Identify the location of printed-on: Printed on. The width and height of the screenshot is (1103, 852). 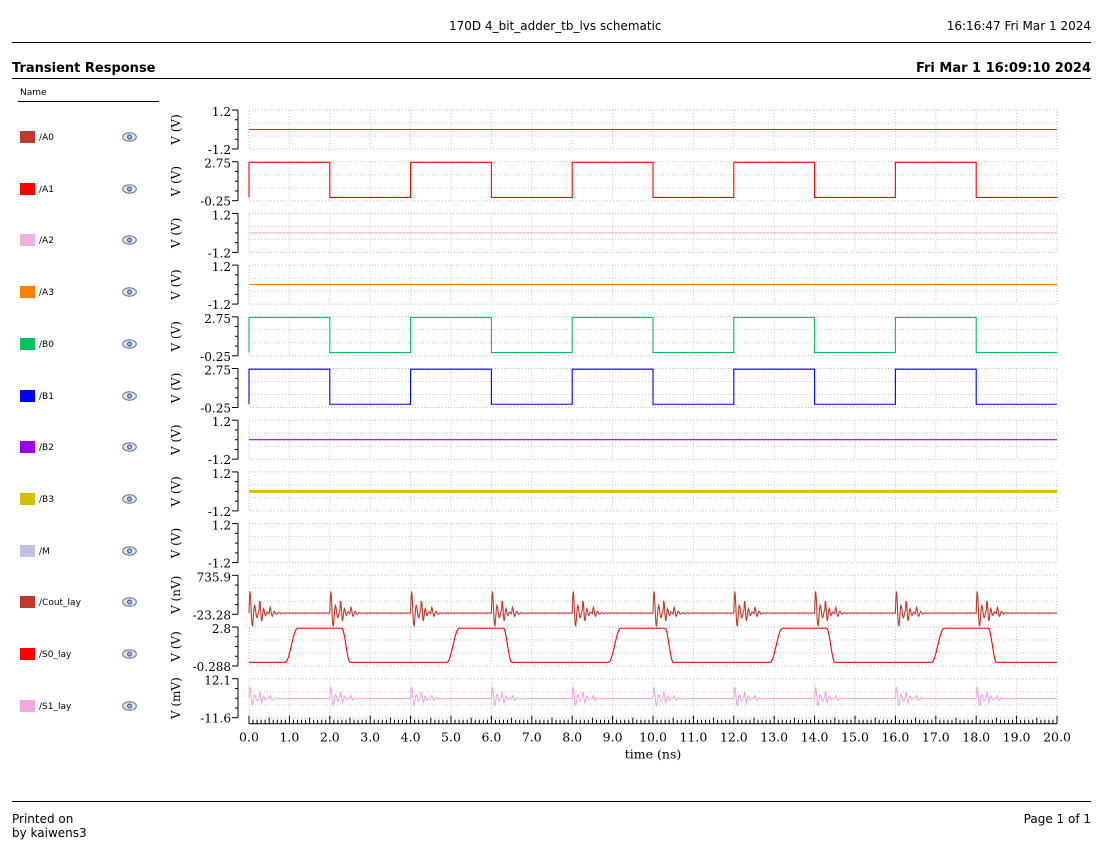
(43, 819).